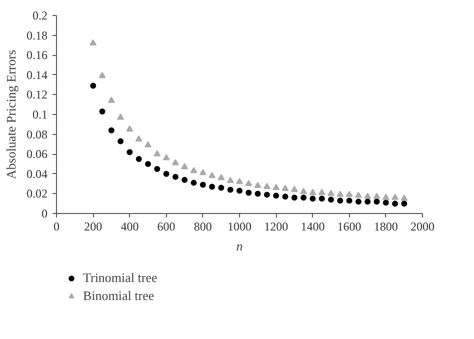  I want to click on y-tick-label: 0.08, so click(37, 134).